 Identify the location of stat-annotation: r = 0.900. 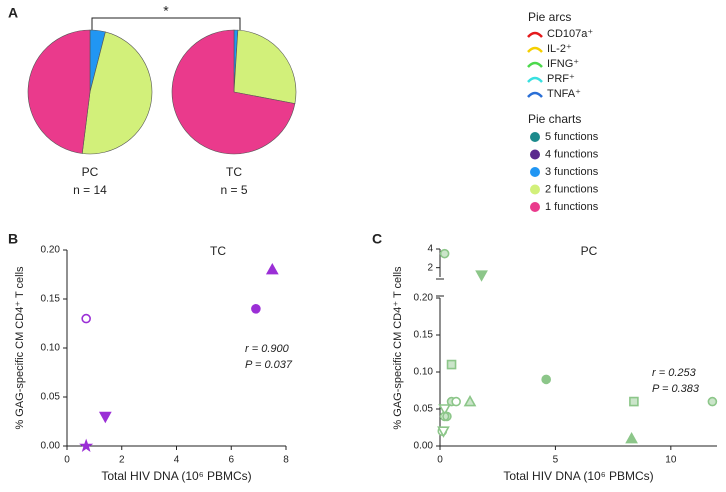
(267, 349).